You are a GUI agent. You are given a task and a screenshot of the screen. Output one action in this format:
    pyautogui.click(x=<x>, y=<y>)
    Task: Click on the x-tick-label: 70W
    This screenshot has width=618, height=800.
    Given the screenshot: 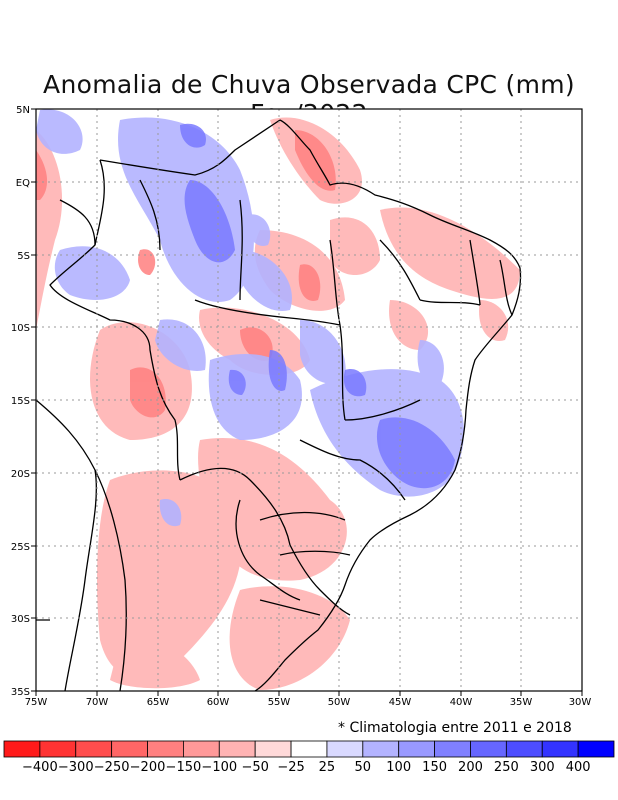 What is the action you would take?
    pyautogui.click(x=97, y=702)
    